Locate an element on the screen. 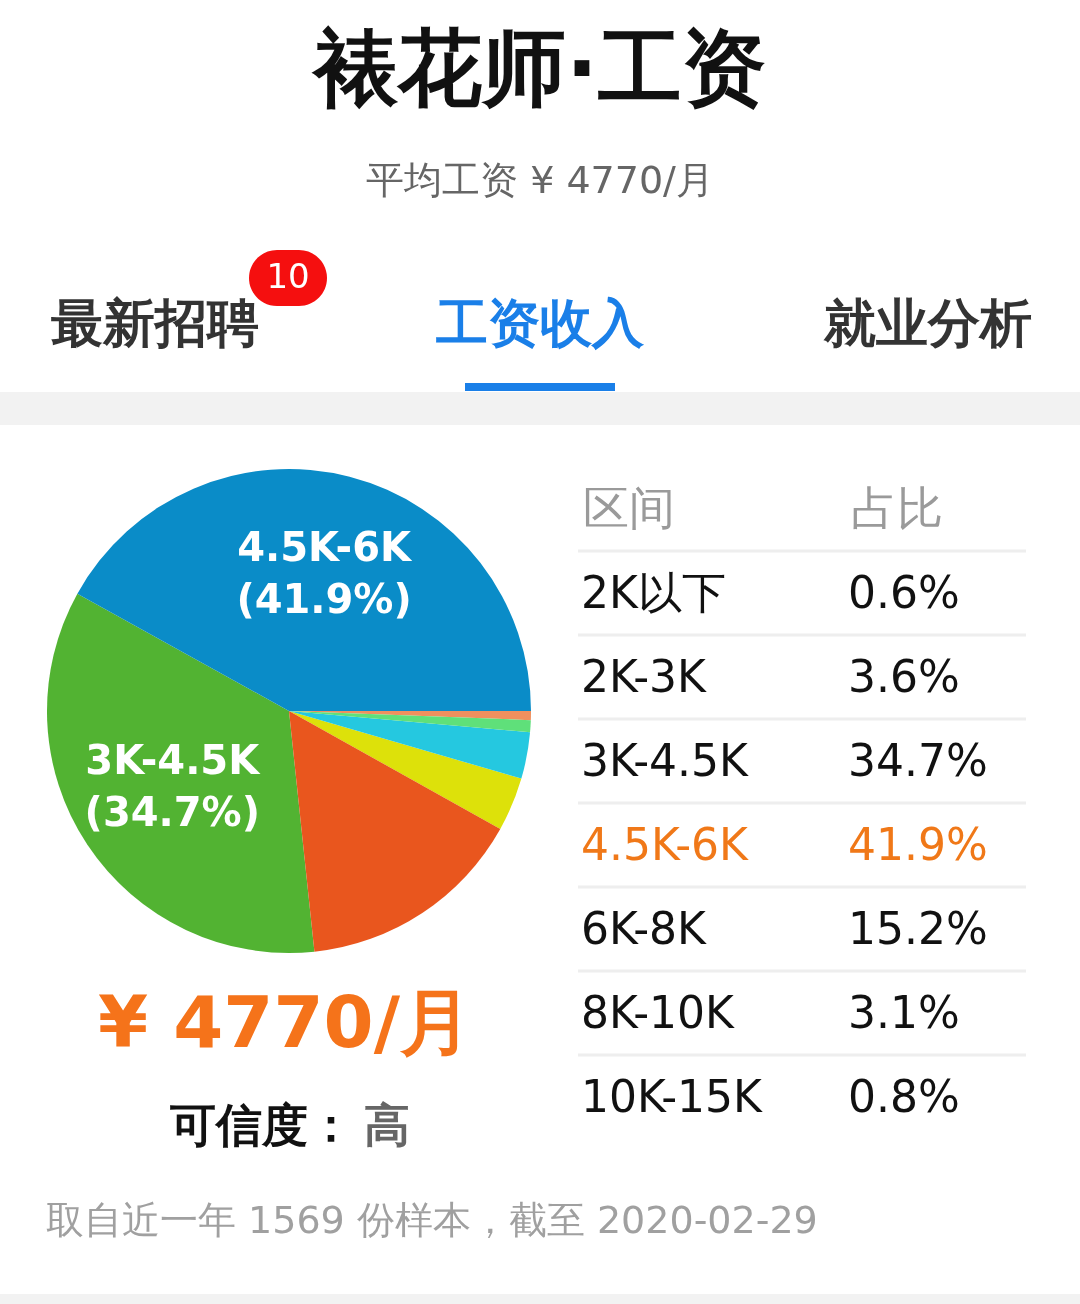 The image size is (1080, 1304). category-label: 2K-3K is located at coordinates (644, 676).